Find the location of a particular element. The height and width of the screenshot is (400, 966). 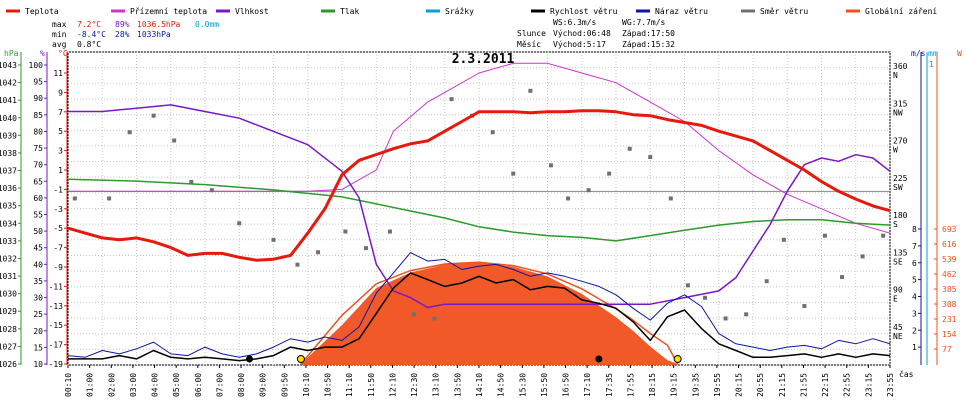

wind-tick-label: 3 is located at coordinates (914, 313).